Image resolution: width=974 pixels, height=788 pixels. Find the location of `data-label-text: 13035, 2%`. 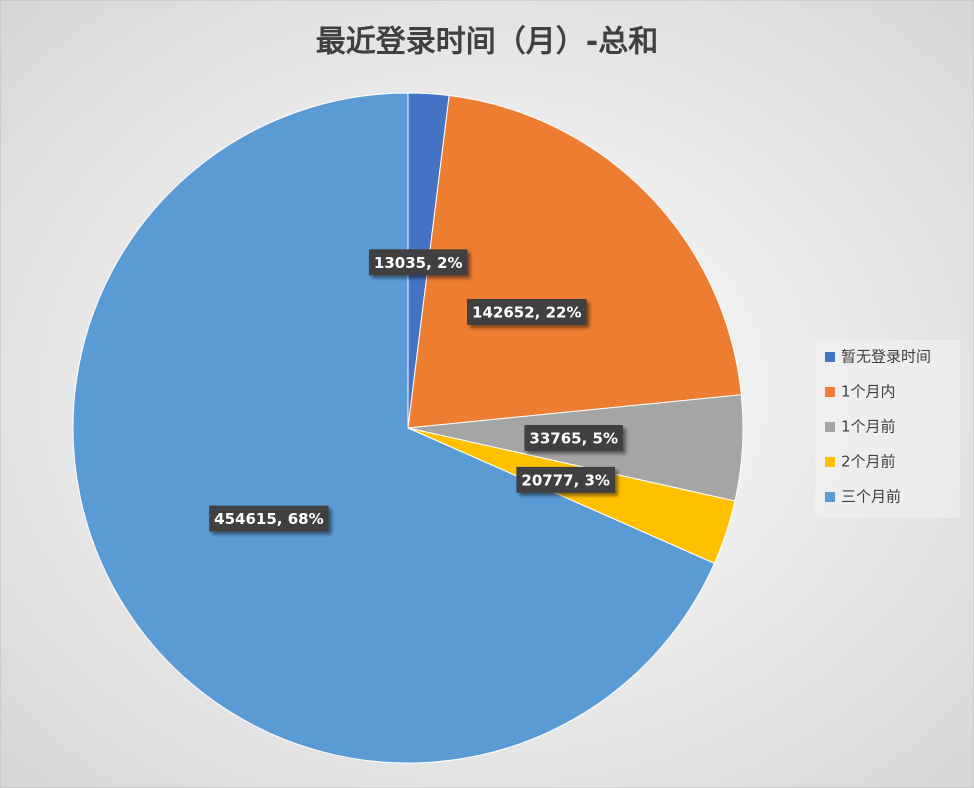

data-label-text: 13035, 2% is located at coordinates (418, 263).